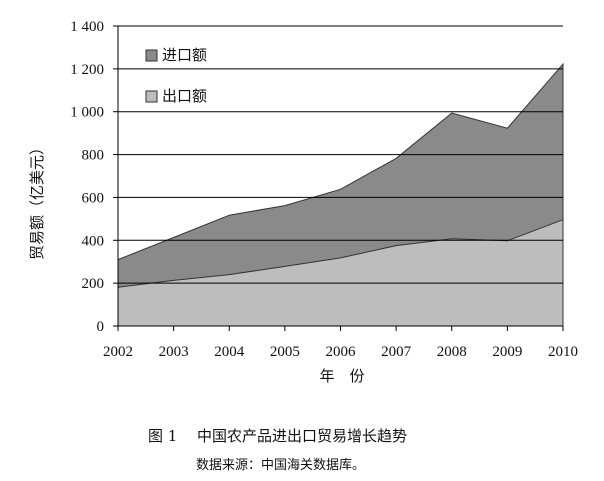 The width and height of the screenshot is (604, 481). I want to click on y-axis-title: 贸易额（亿美元）, so click(37, 200).